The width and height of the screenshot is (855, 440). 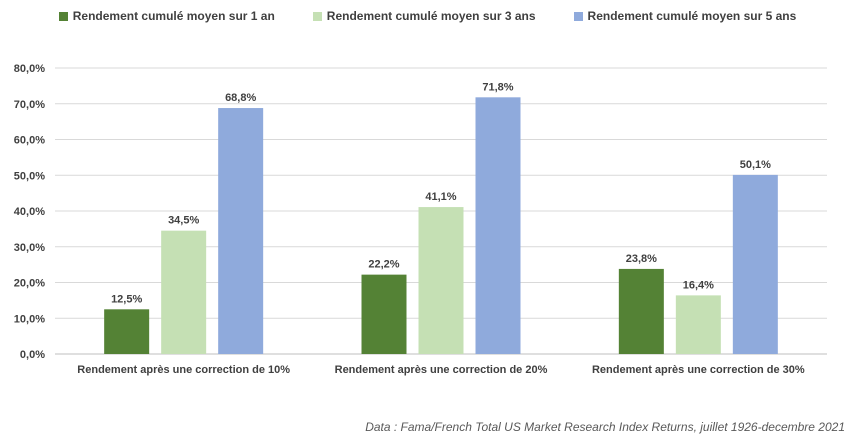 What do you see at coordinates (698, 370) in the screenshot?
I see `x-category-label: Rendement après une correction de 30%` at bounding box center [698, 370].